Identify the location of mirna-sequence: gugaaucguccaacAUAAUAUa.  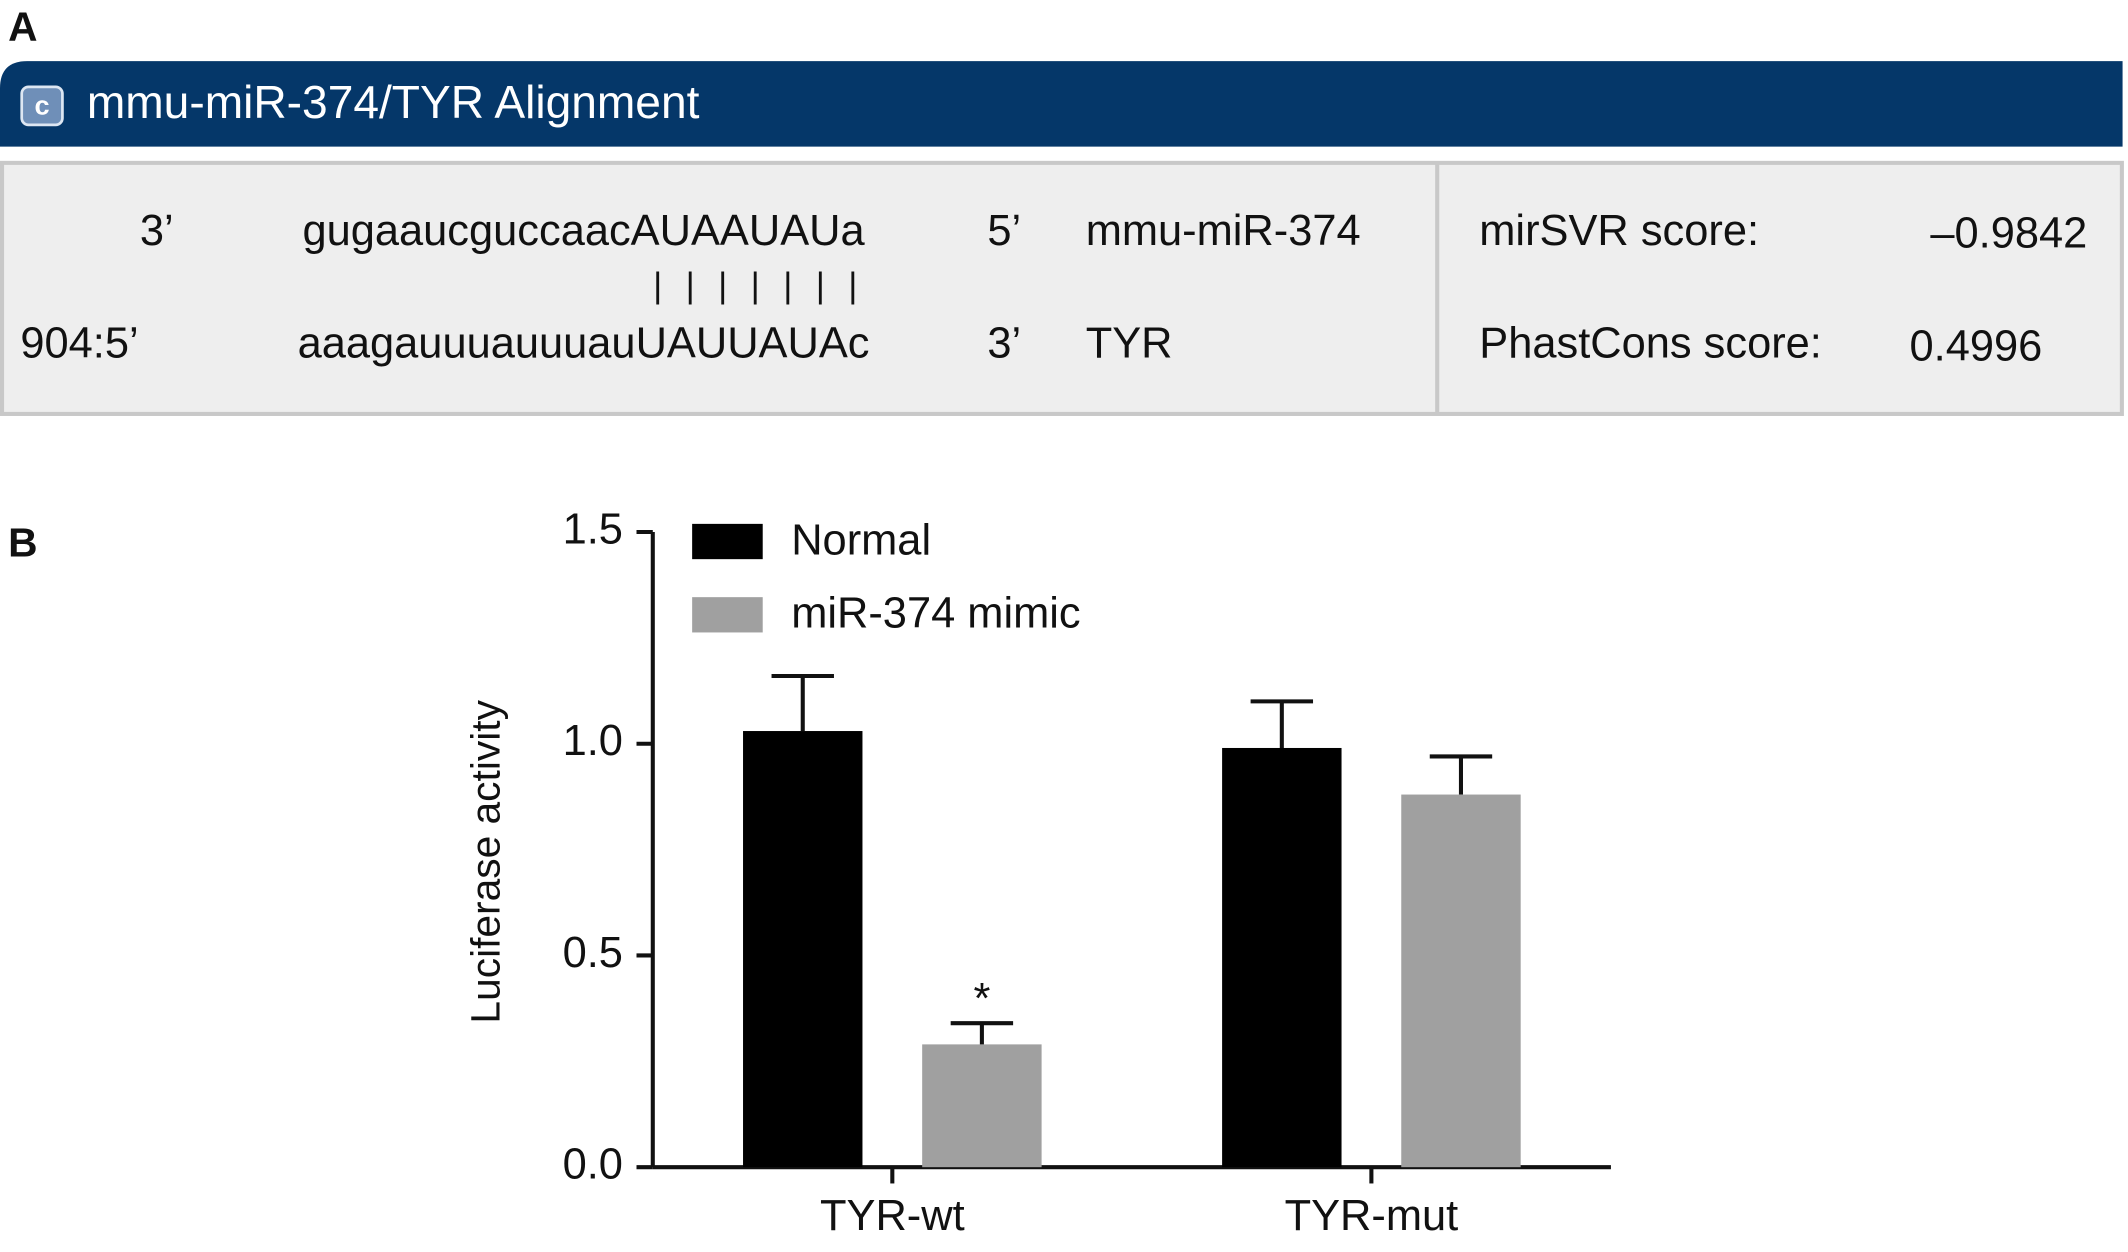
(583, 231).